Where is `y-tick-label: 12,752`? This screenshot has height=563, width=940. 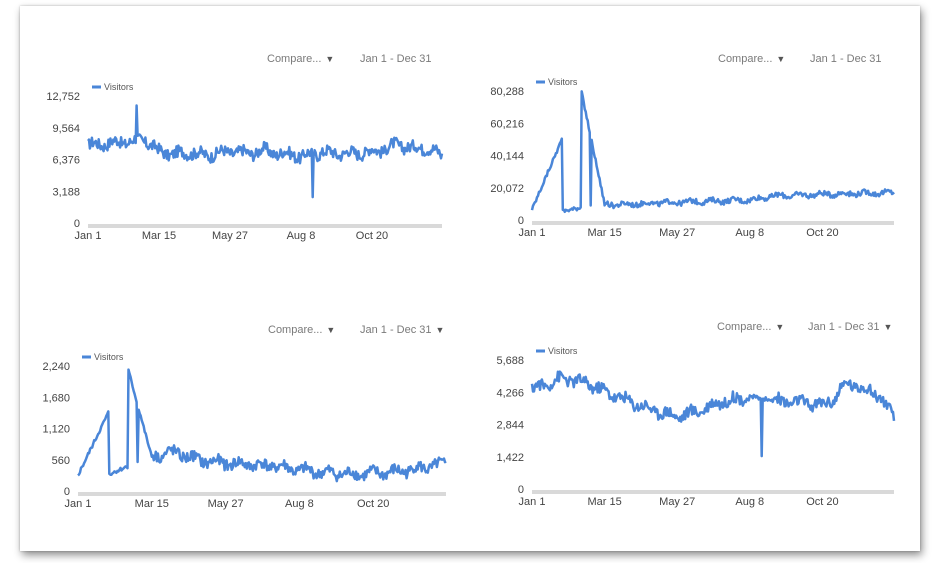
y-tick-label: 12,752 is located at coordinates (63, 97).